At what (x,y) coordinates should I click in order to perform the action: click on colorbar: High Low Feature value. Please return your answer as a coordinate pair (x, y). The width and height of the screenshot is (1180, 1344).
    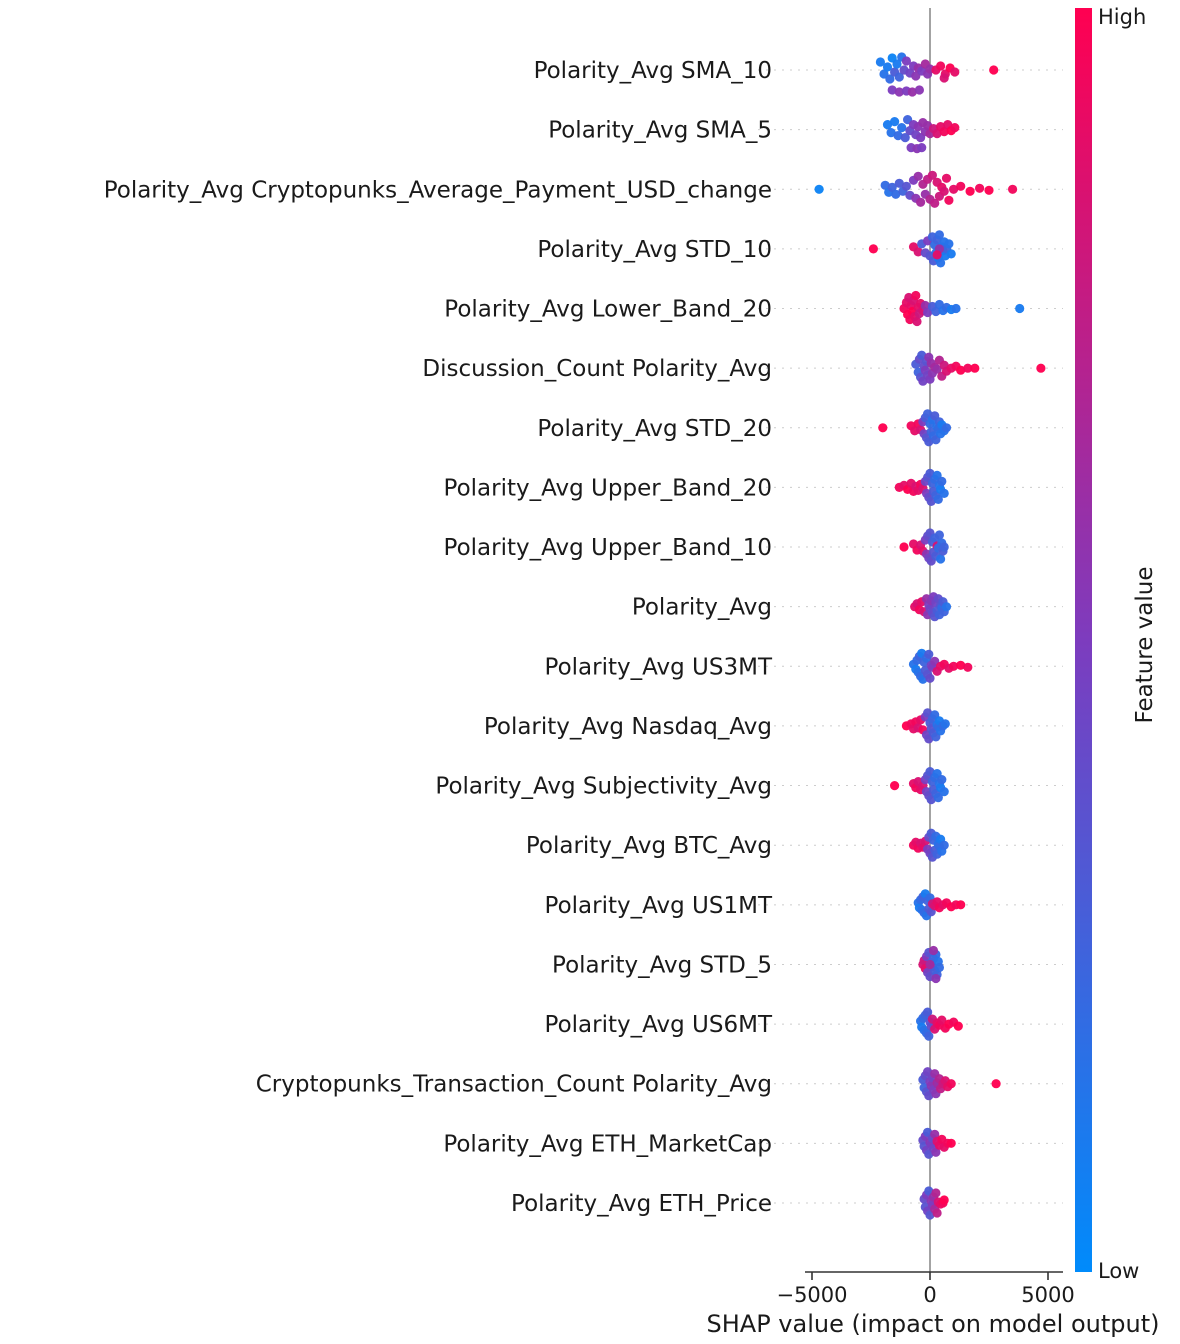
    Looking at the image, I should click on (1116, 644).